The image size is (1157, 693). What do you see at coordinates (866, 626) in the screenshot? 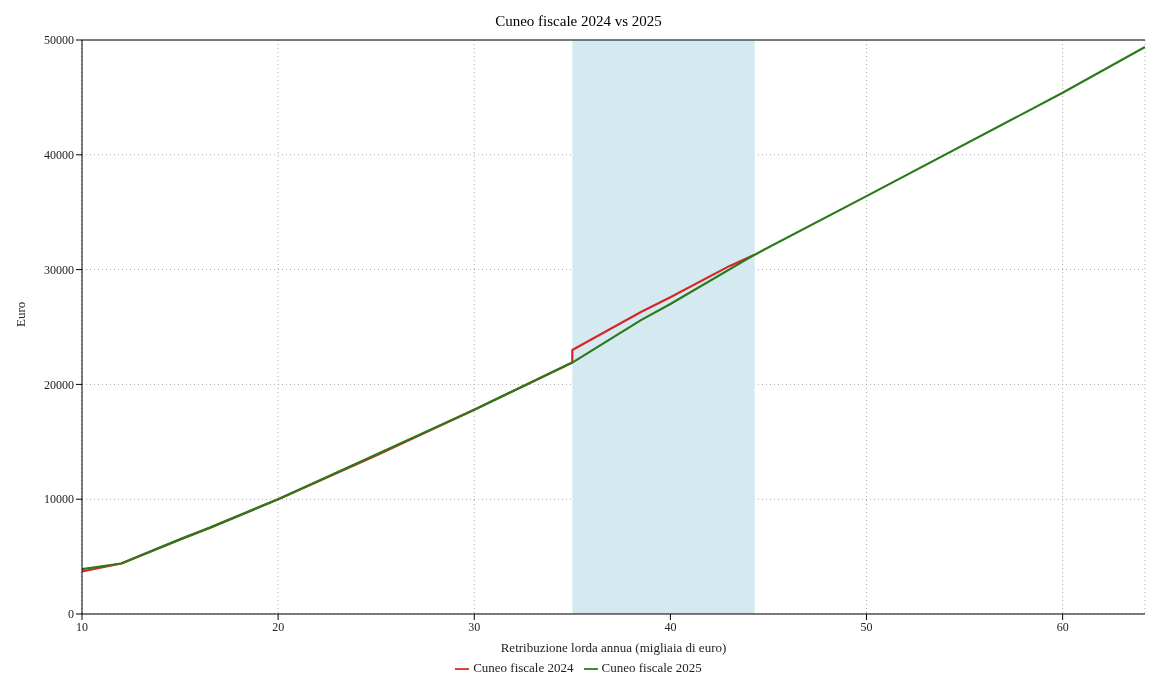
I see `x-tick-label: 50` at bounding box center [866, 626].